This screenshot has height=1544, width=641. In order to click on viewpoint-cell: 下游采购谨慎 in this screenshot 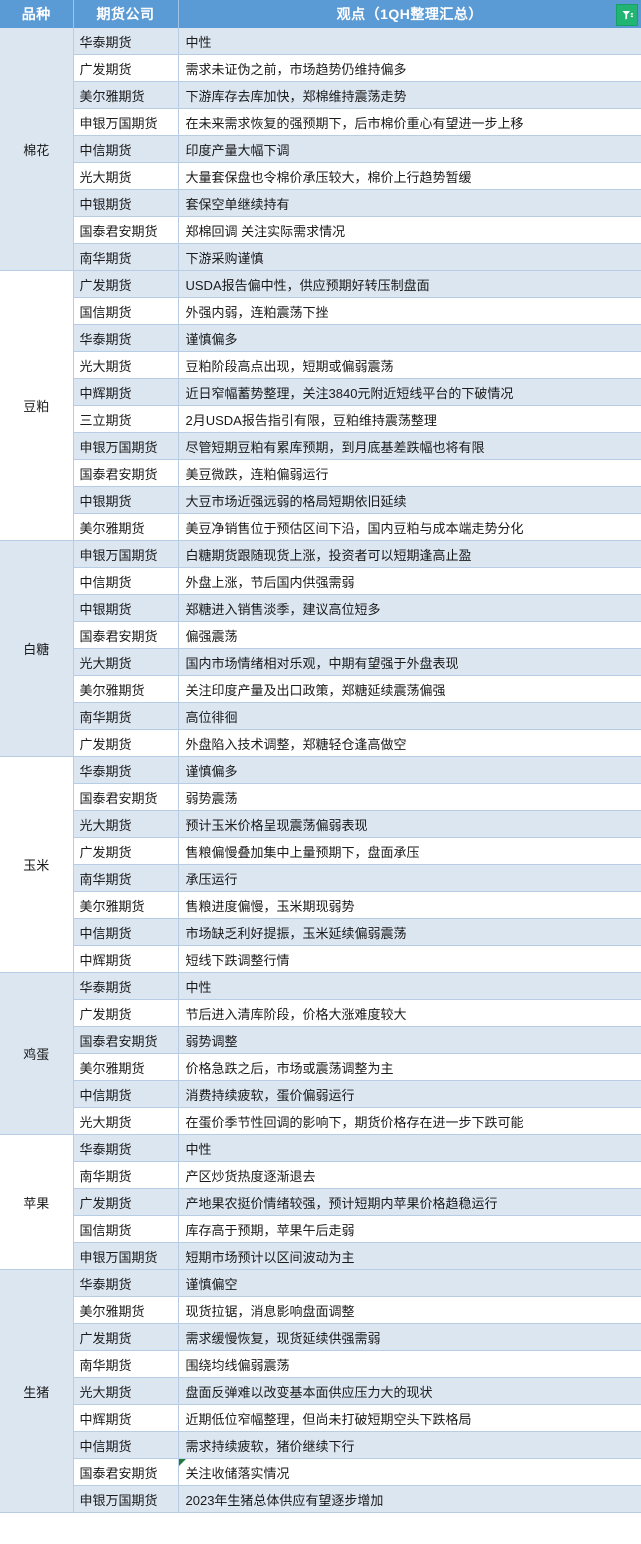, I will do `click(409, 257)`.